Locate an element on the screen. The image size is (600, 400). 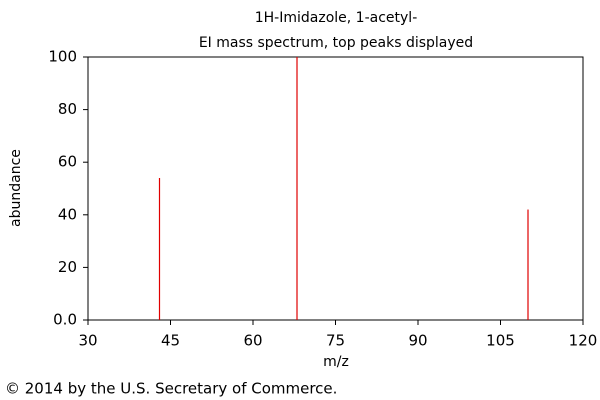
x-tick-label: 75 is located at coordinates (335, 341).